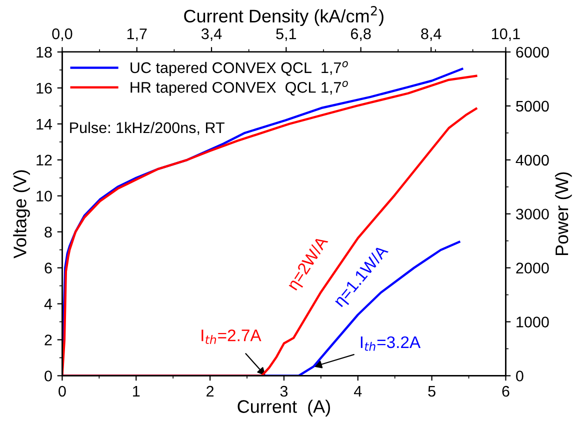 The image size is (576, 426). I want to click on y2-tick-label: 1000, so click(532, 322).